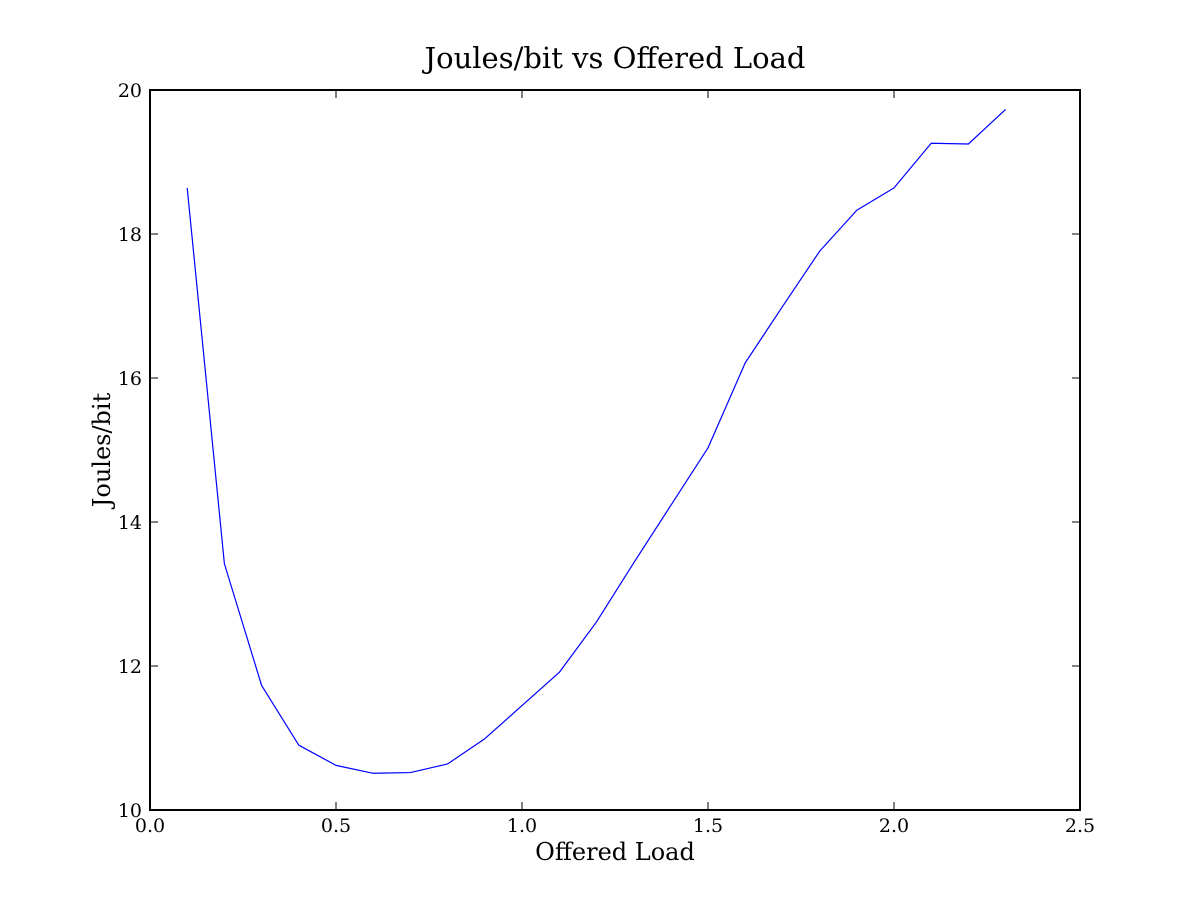  I want to click on y-tick-label: 20, so click(130, 91).